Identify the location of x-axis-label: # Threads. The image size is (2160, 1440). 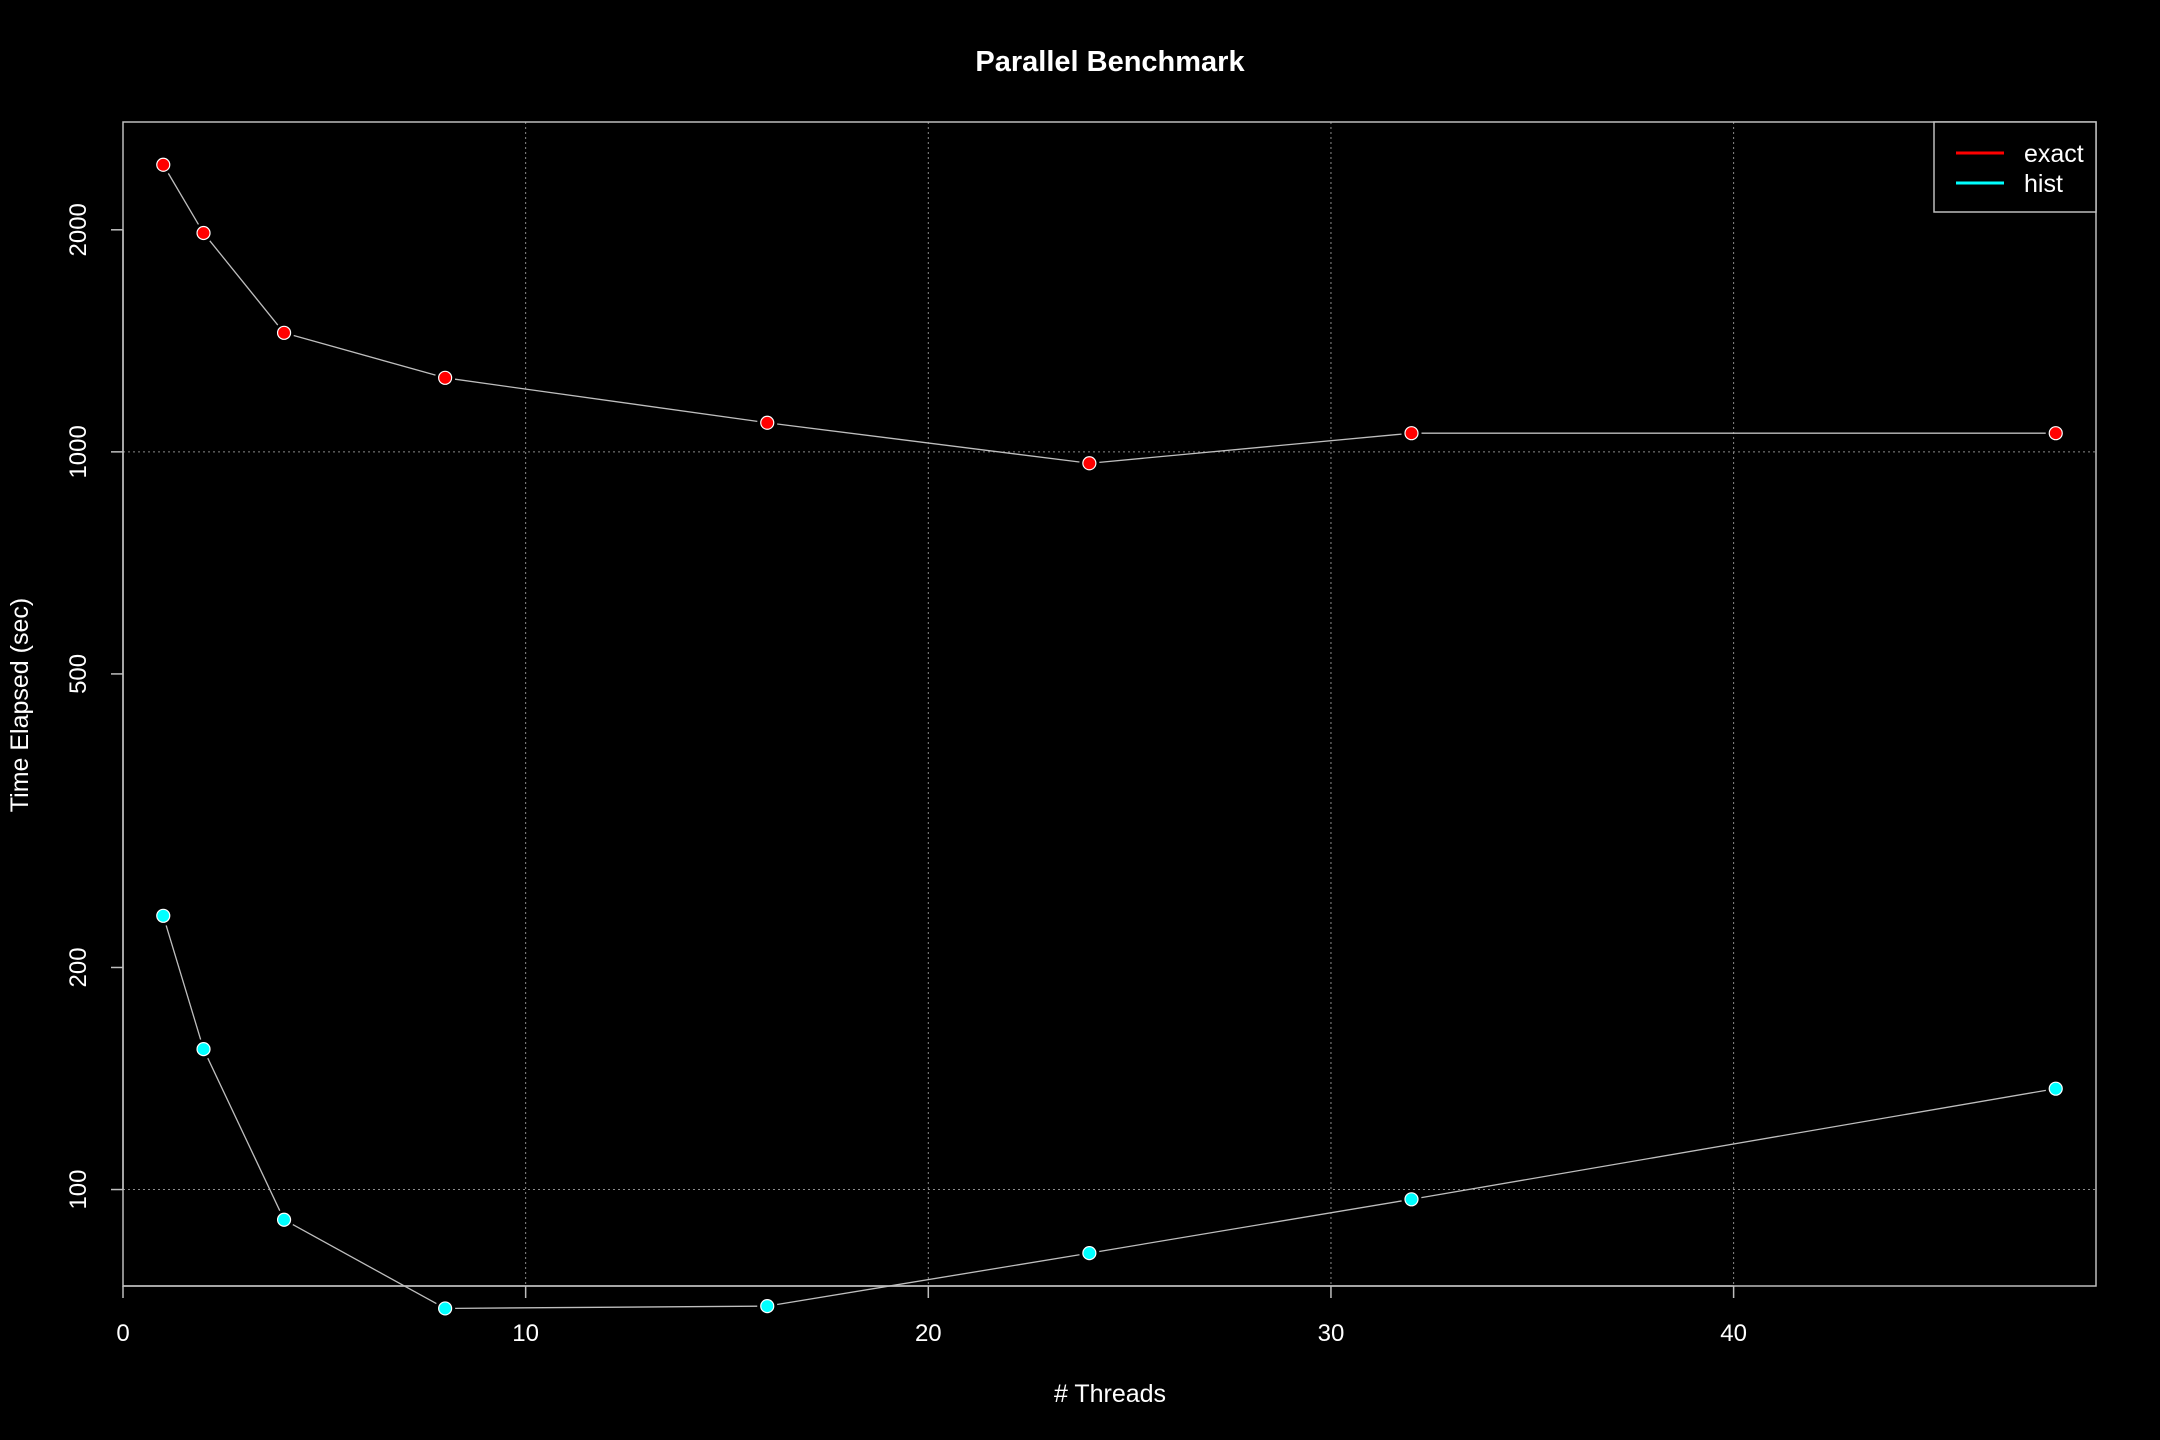
(1110, 1394).